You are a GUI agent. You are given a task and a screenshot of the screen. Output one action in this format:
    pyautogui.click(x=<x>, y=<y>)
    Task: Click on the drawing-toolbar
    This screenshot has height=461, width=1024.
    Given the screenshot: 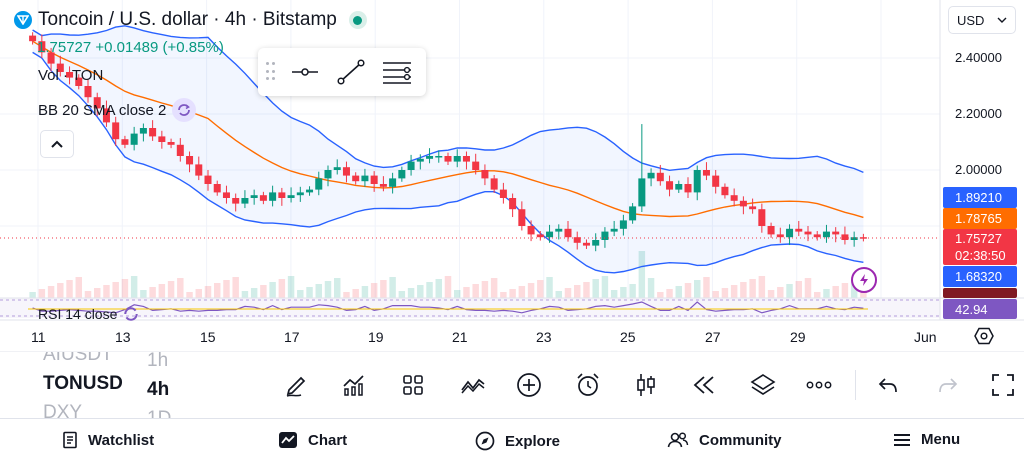 What is the action you would take?
    pyautogui.click(x=342, y=72)
    